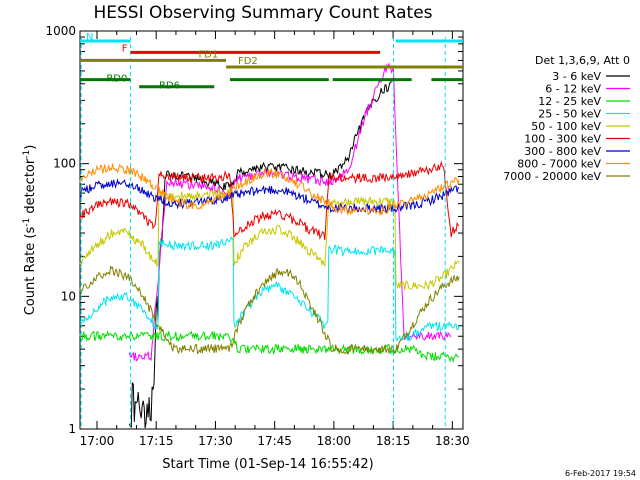 The image size is (640, 480). What do you see at coordinates (97, 441) in the screenshot?
I see `x-tick-label: 17:00` at bounding box center [97, 441].